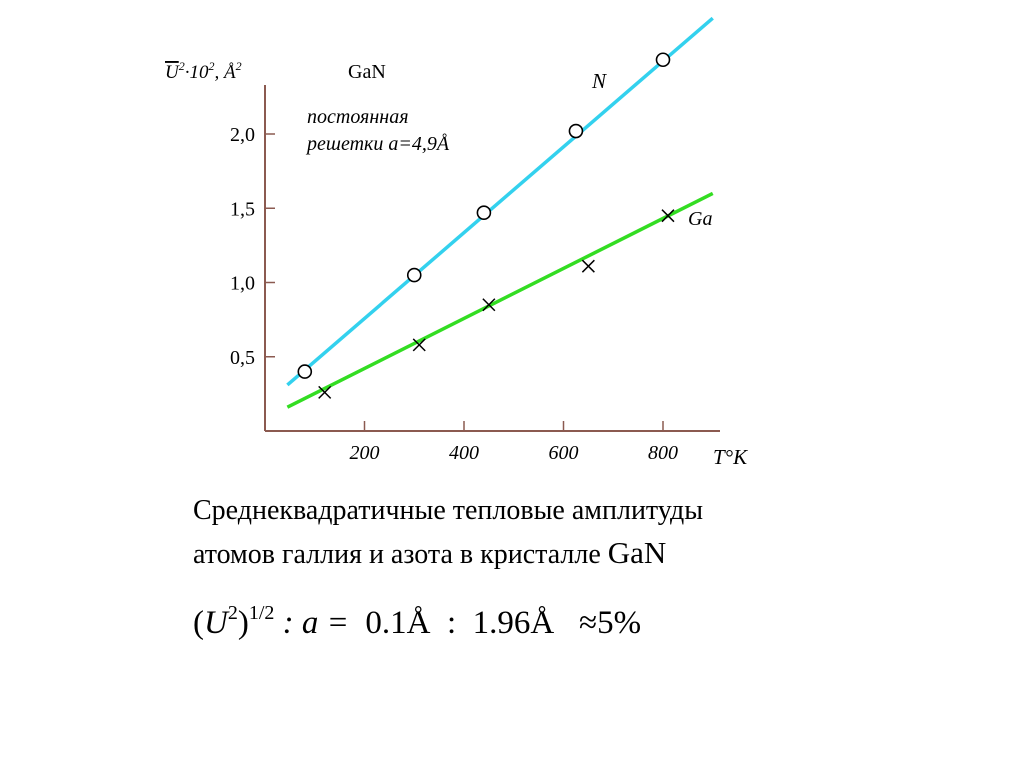 The width and height of the screenshot is (1024, 768). I want to click on y-axis-label-tail: , Å, so click(225, 72).